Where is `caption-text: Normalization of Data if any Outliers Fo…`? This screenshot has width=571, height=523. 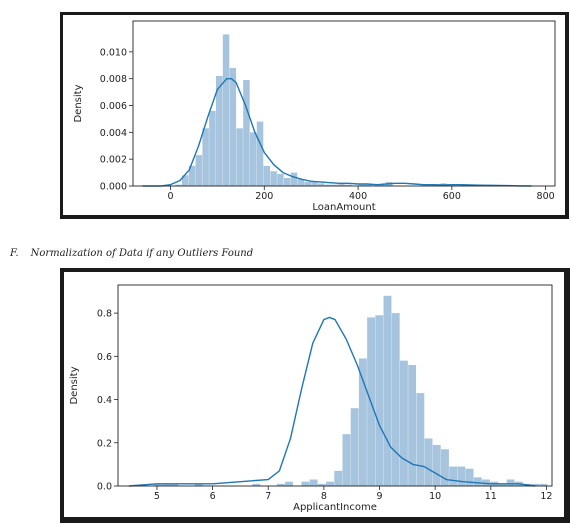 caption-text: Normalization of Data if any Outliers Fo… is located at coordinates (142, 253).